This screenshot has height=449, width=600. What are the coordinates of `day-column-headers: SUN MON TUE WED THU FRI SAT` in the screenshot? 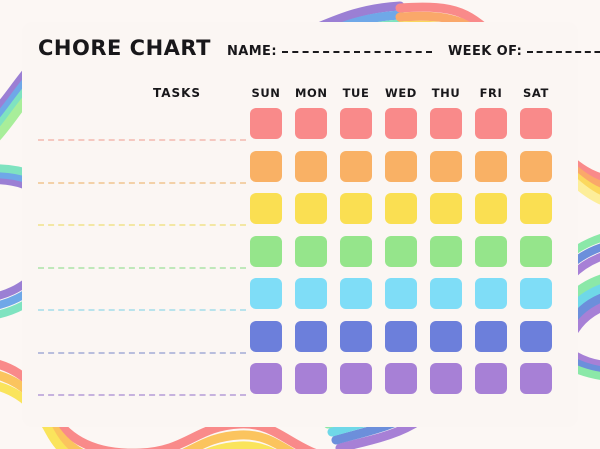 It's located at (410, 93).